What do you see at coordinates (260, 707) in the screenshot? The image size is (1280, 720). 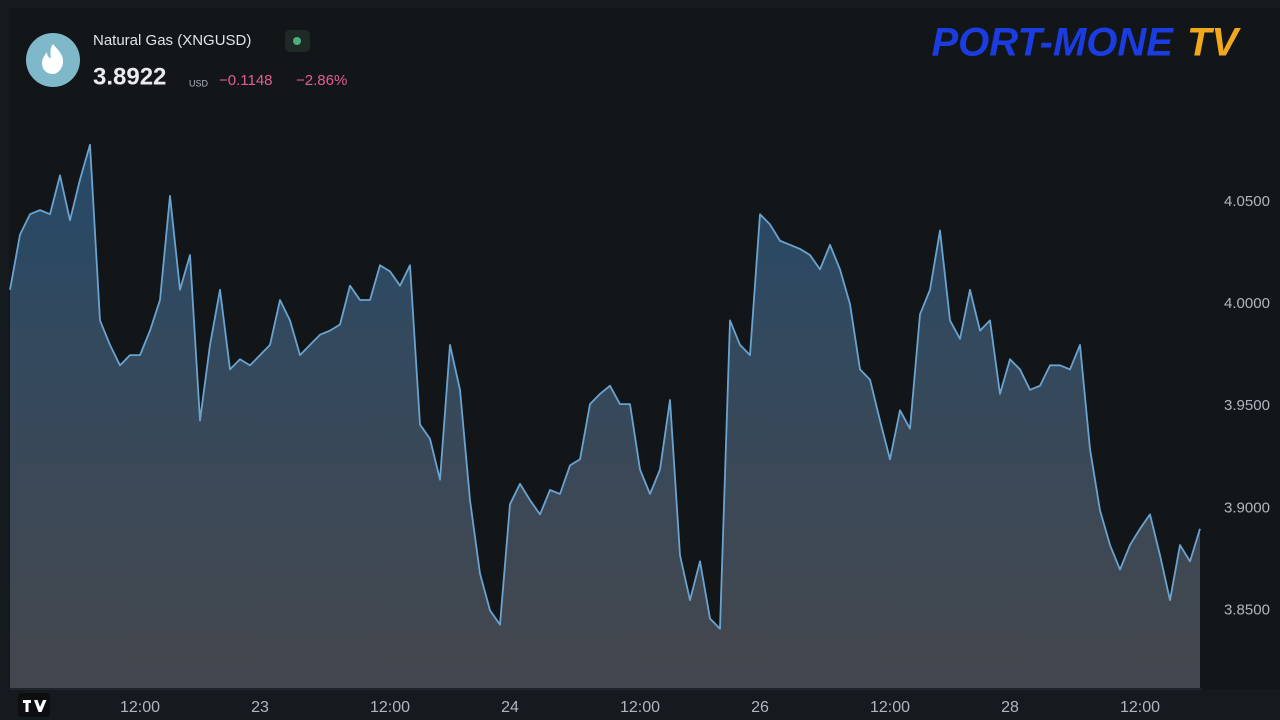 I see `x-tick-label: 23` at bounding box center [260, 707].